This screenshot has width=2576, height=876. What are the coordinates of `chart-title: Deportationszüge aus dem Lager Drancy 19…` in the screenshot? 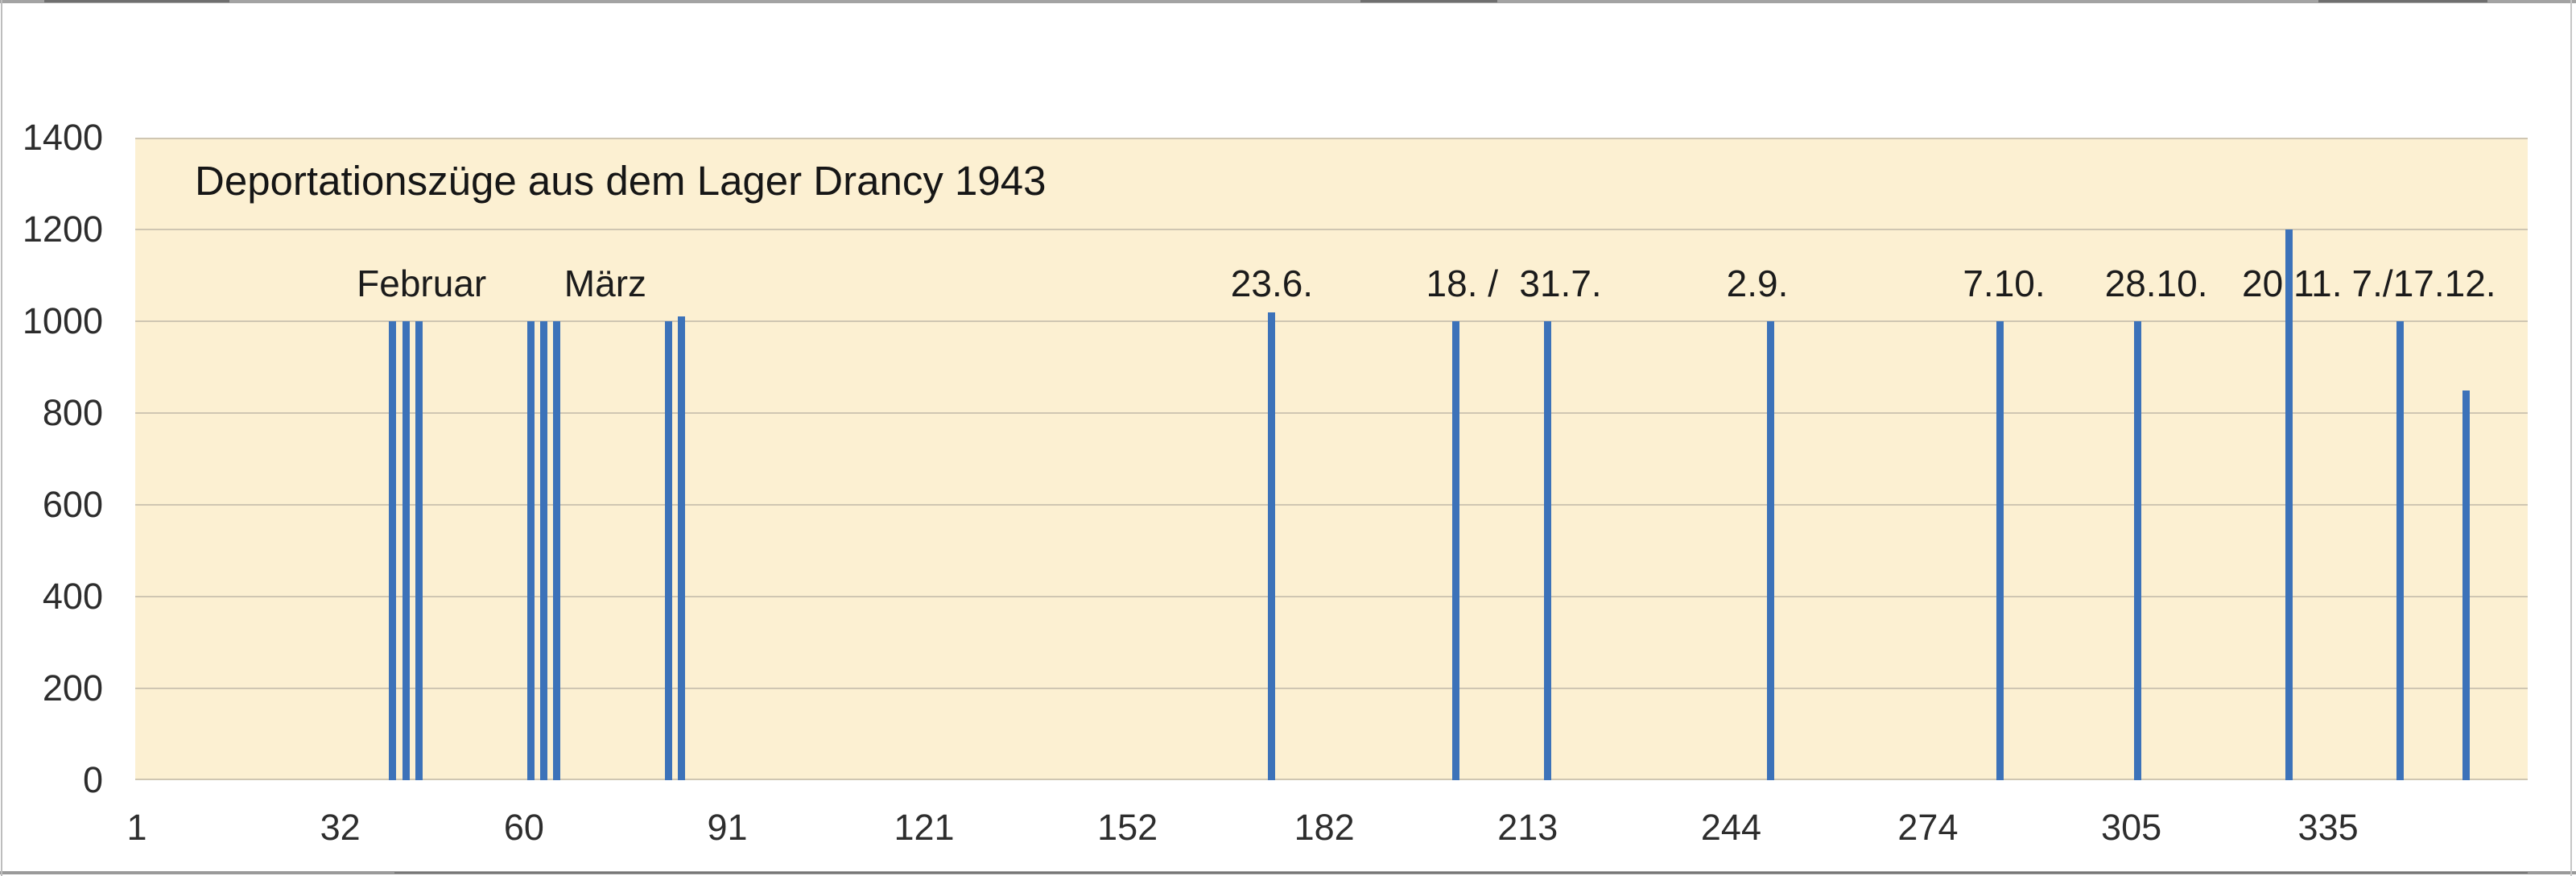 It's located at (620, 181).